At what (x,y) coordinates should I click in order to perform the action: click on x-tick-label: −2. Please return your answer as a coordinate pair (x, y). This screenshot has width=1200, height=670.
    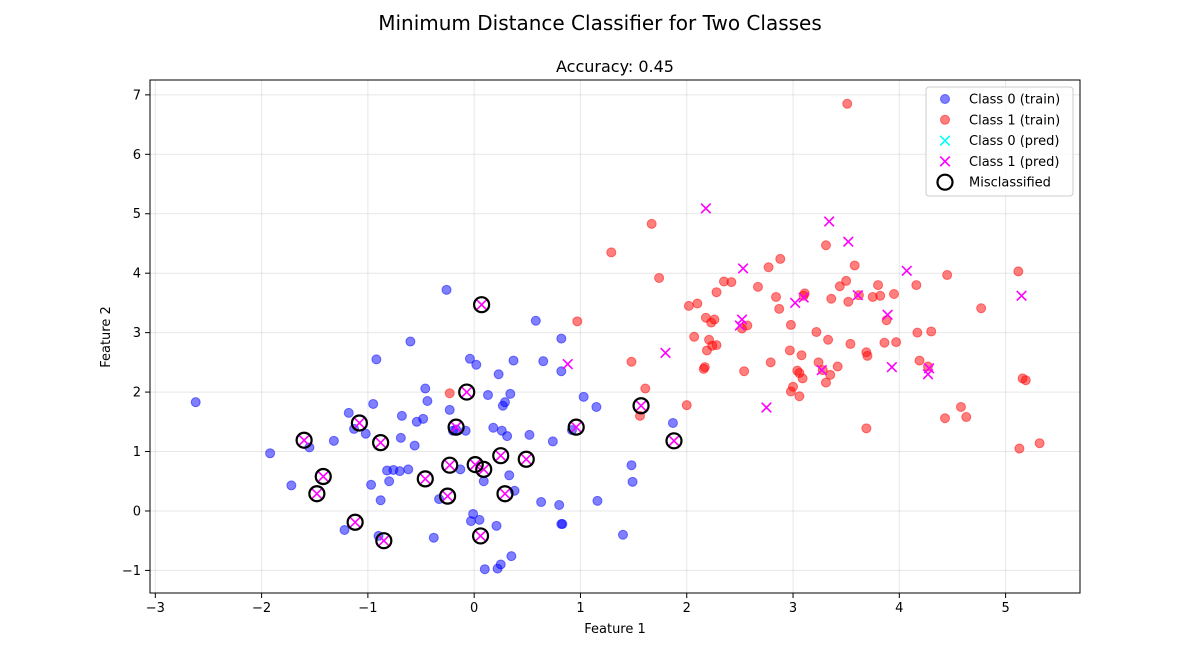
    Looking at the image, I should click on (261, 608).